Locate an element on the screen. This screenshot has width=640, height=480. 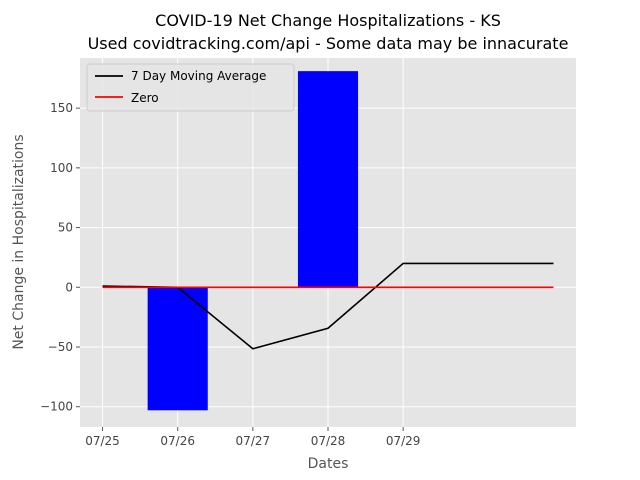
y-tick-label: 0 is located at coordinates (69, 287).